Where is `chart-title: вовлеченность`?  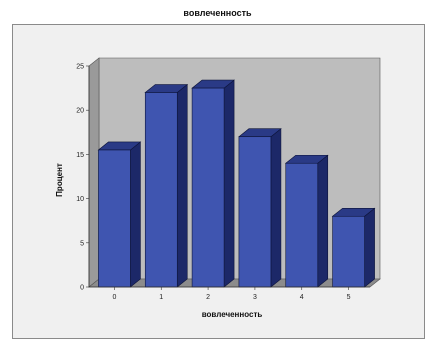 chart-title: вовлеченность is located at coordinates (217, 13).